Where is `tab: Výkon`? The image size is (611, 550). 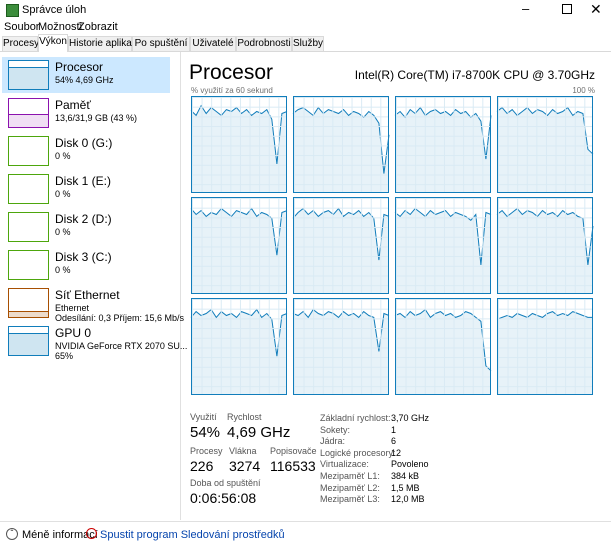
tab: Výkon is located at coordinates (53, 43).